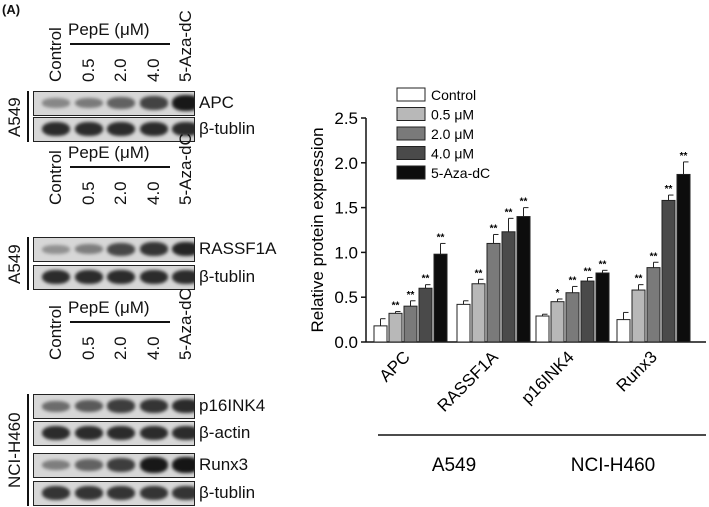 The height and width of the screenshot is (507, 709). I want to click on protein-label: β-actin, so click(225, 432).